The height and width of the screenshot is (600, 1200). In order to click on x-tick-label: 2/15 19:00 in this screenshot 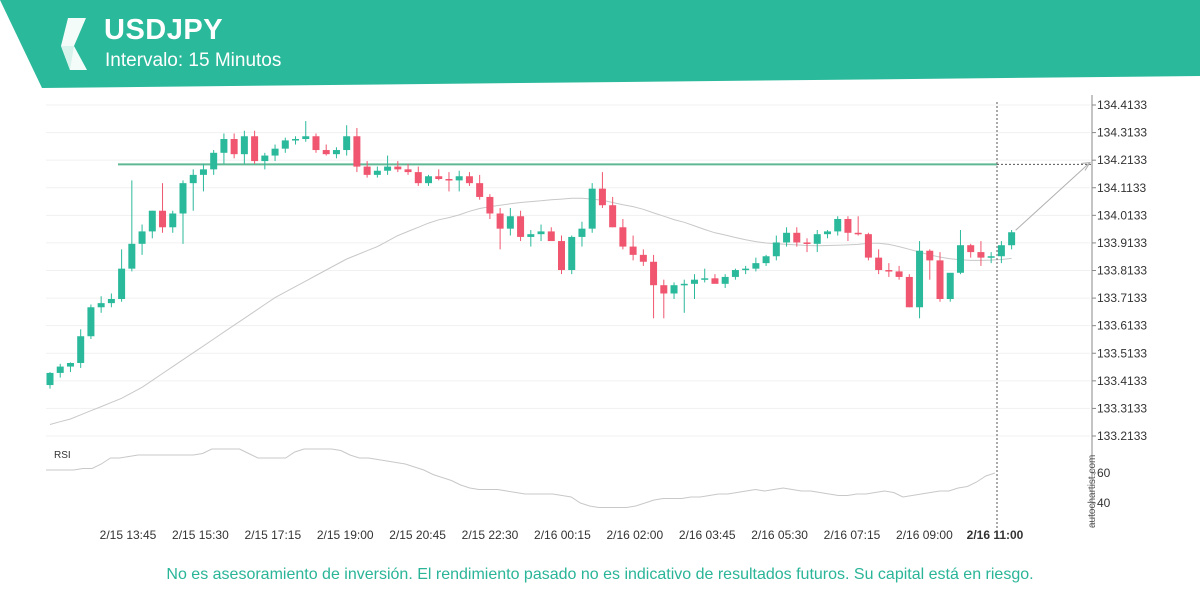, I will do `click(345, 535)`.